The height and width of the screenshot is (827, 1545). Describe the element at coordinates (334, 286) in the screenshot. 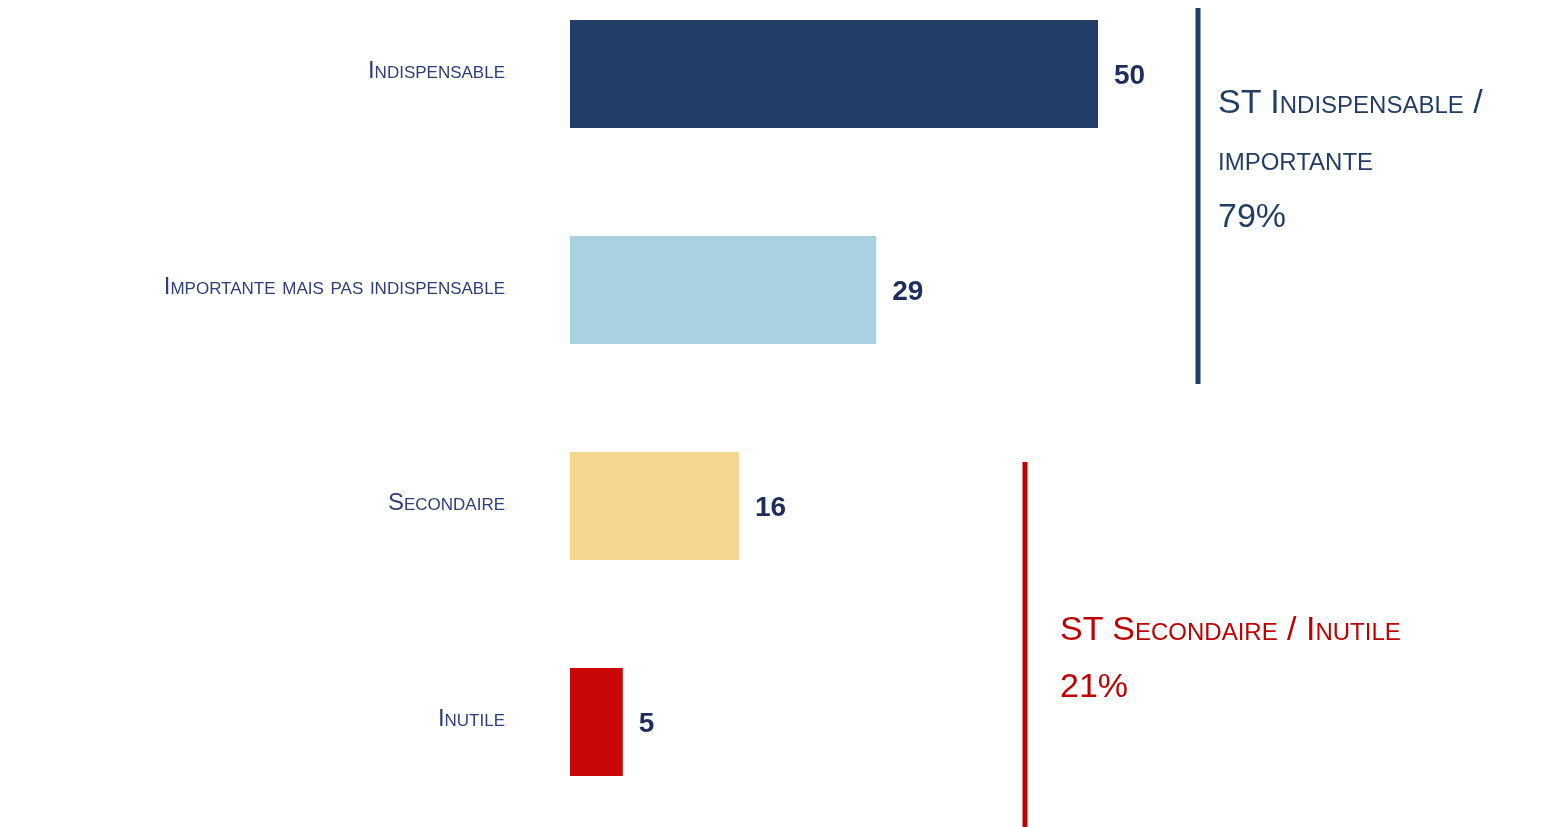

I see `y-tick-label: Importante mais pas indispensable` at that location.